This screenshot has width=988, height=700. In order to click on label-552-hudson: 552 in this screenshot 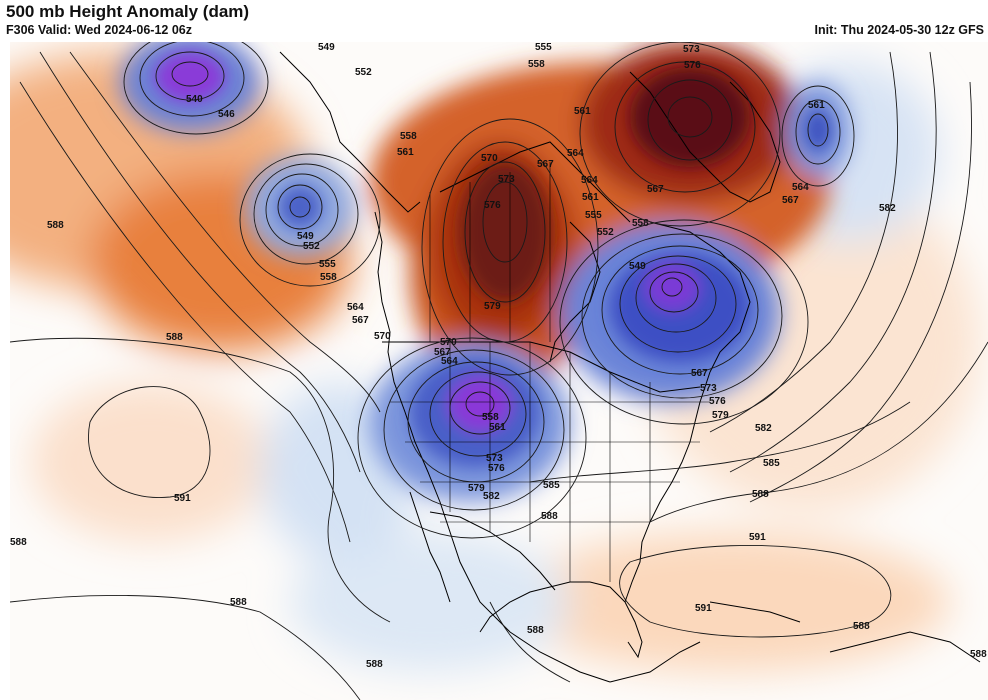, I will do `click(605, 232)`.